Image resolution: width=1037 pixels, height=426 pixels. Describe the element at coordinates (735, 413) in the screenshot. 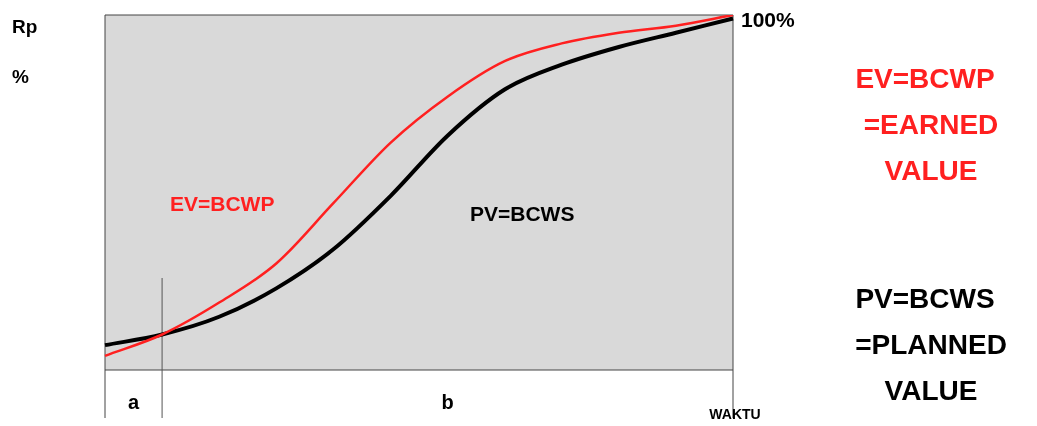

I see `x-axis-title: WAKTU` at that location.